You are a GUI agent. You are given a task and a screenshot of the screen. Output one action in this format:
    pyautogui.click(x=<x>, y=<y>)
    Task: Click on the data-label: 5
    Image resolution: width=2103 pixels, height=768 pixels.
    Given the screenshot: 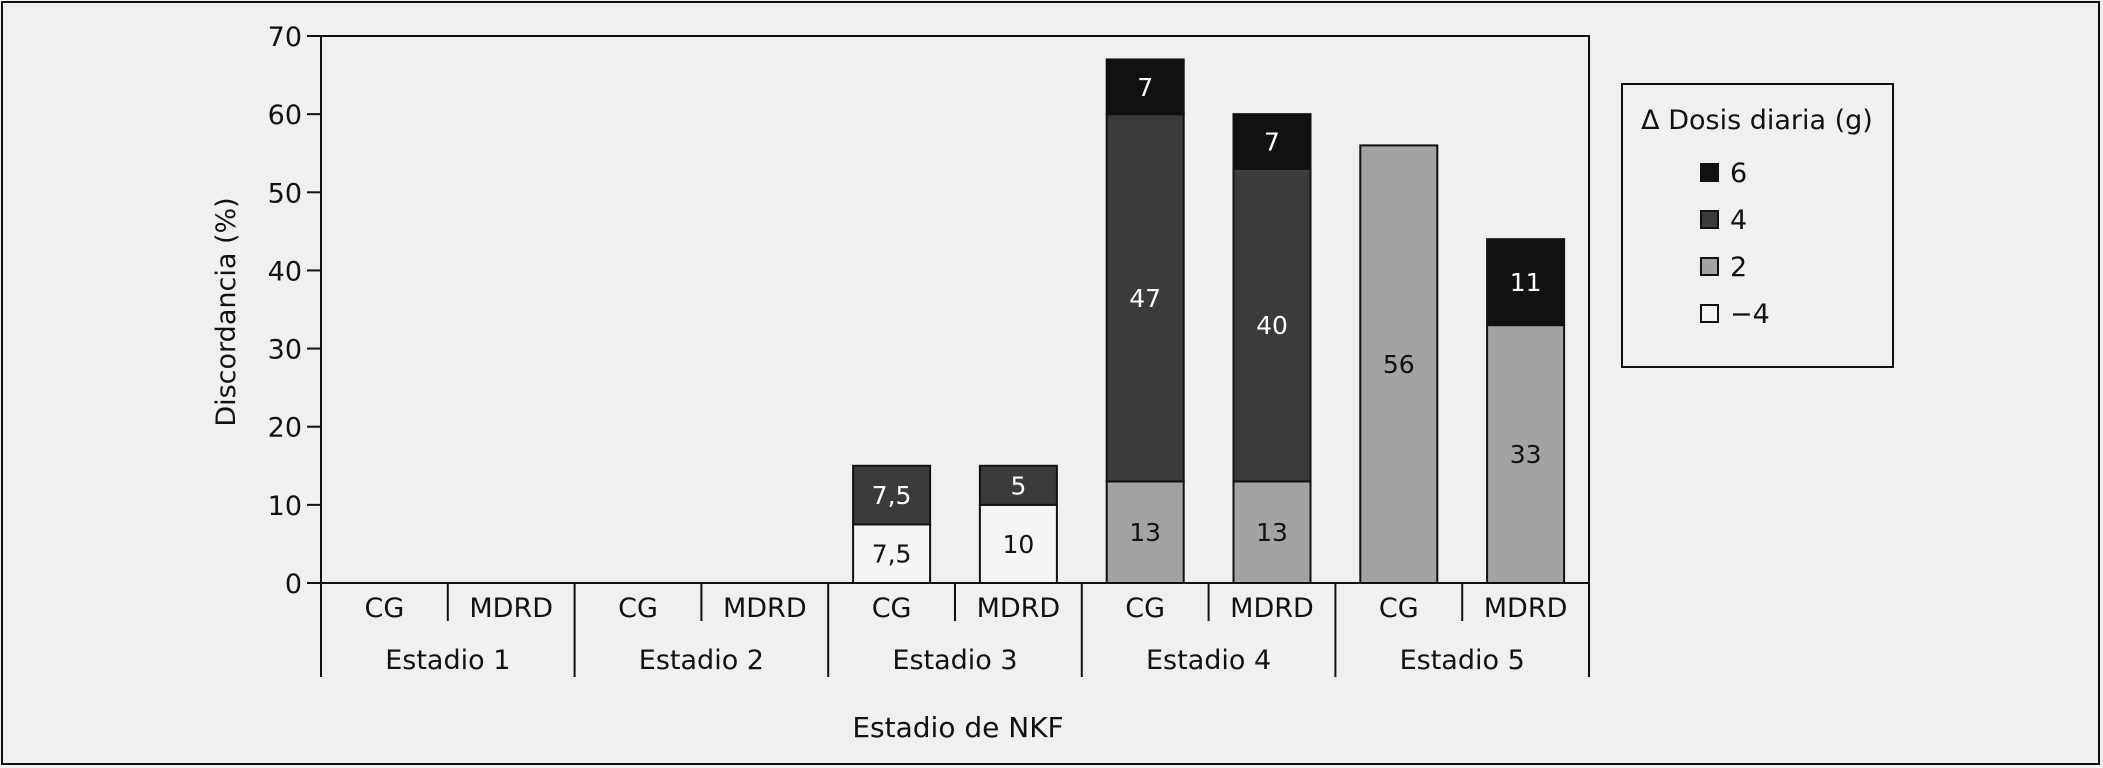 What is the action you would take?
    pyautogui.click(x=1018, y=485)
    